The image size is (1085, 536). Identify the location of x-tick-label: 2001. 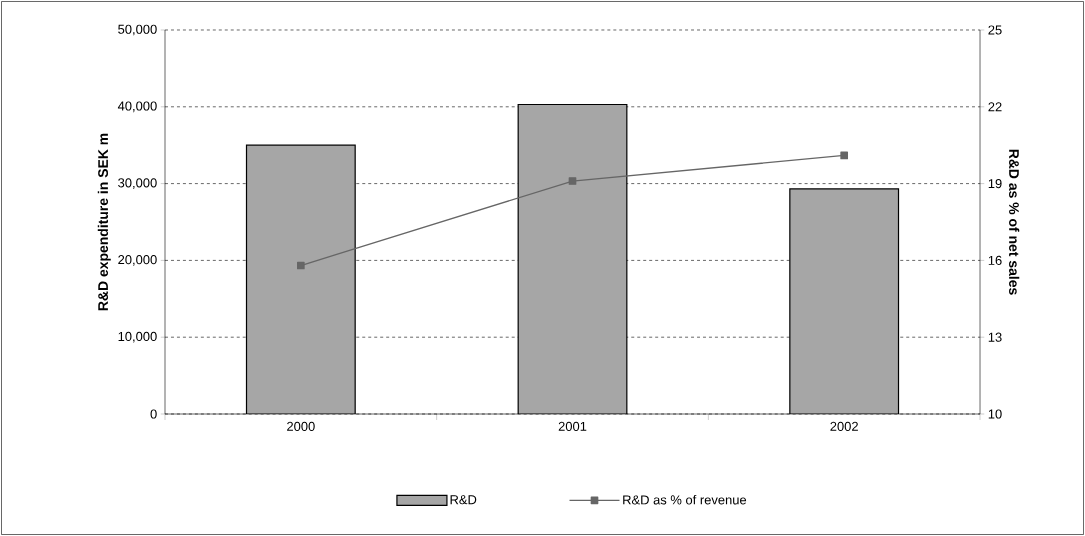
(572, 426).